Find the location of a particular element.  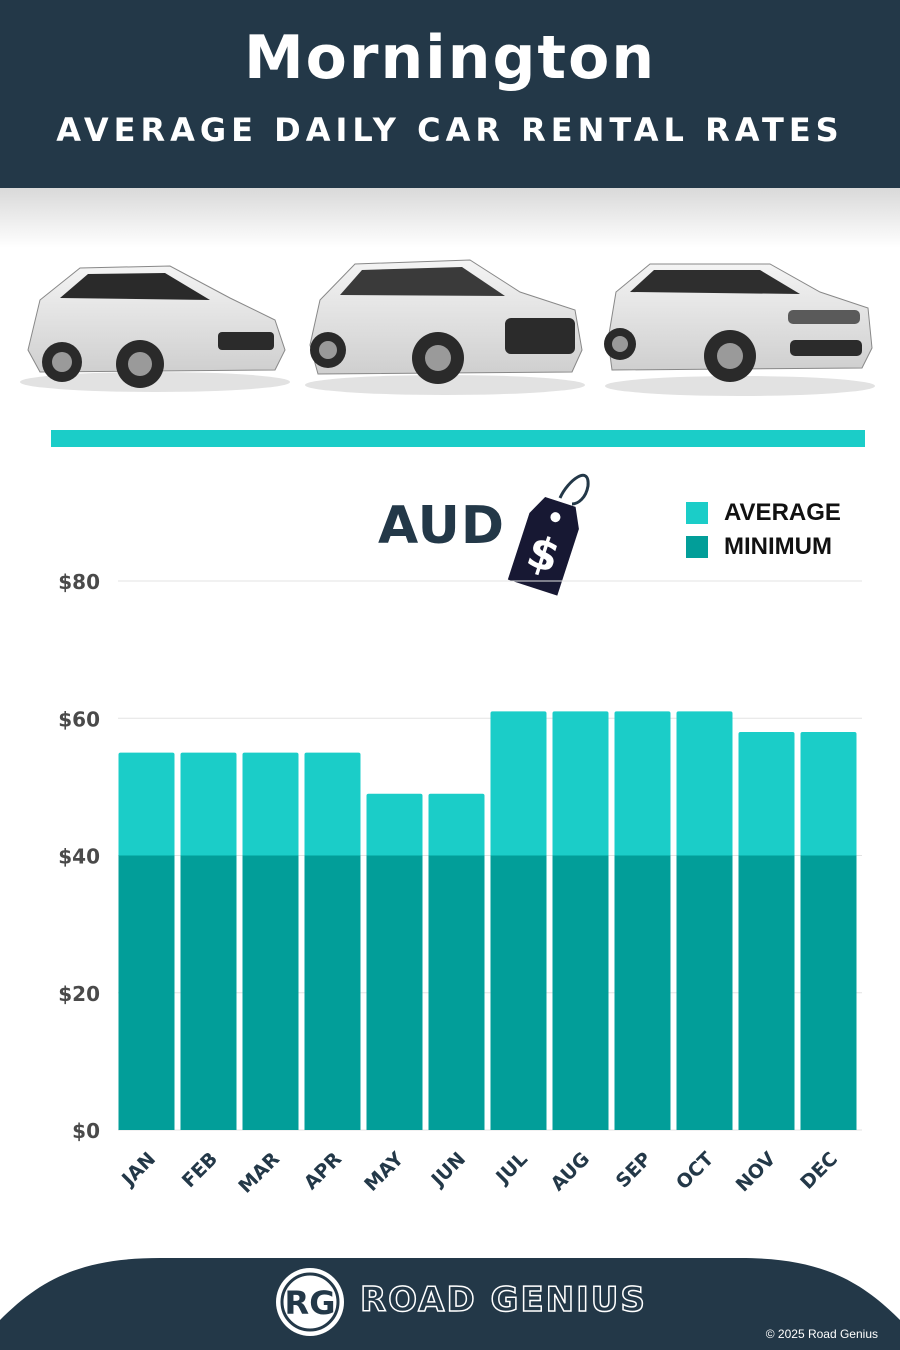

legend-label-minimum: MINIMUM is located at coordinates (778, 546).